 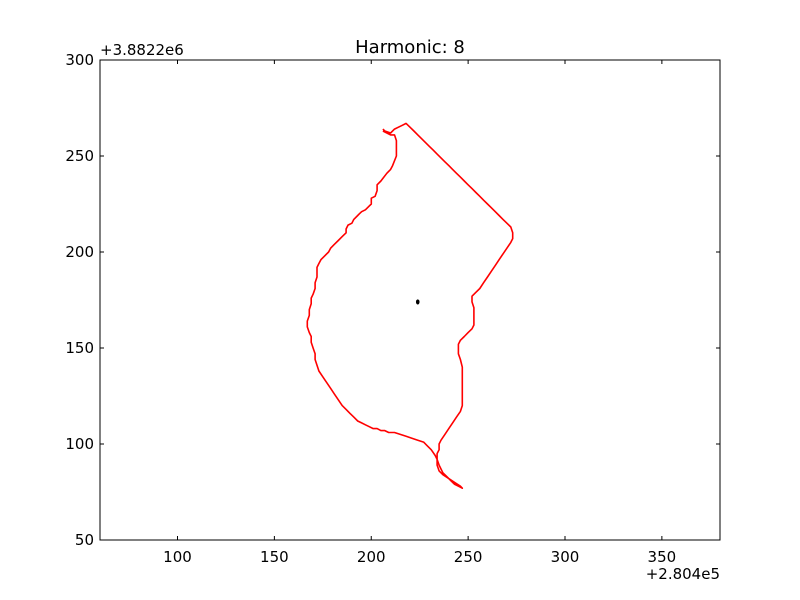 What do you see at coordinates (274, 557) in the screenshot?
I see `x-tick-label: 150` at bounding box center [274, 557].